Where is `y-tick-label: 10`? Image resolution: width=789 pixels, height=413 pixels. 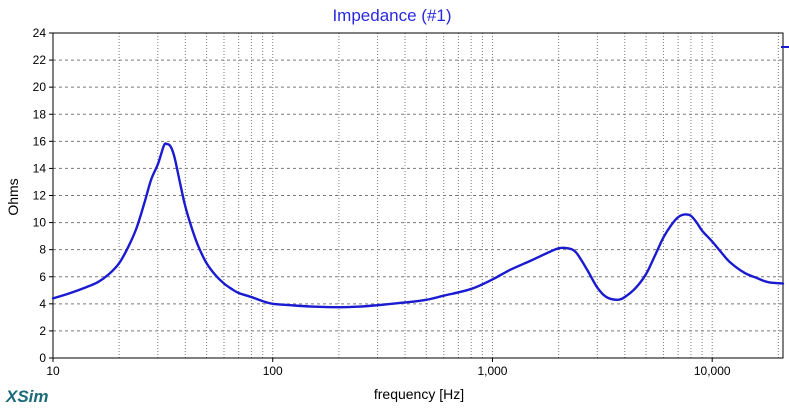
y-tick-label: 10 is located at coordinates (40, 223).